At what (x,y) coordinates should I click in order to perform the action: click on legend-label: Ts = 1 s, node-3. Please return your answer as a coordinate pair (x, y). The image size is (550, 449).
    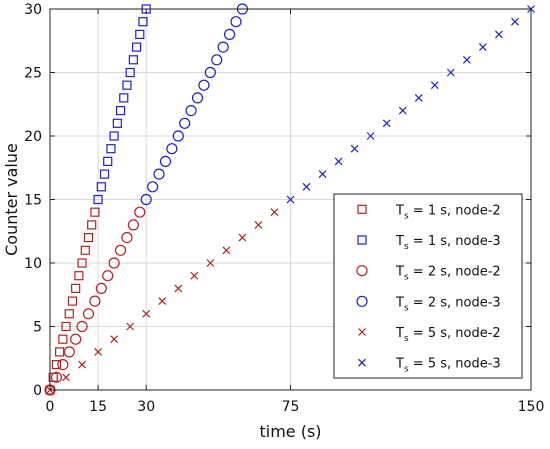
    Looking at the image, I should click on (448, 243).